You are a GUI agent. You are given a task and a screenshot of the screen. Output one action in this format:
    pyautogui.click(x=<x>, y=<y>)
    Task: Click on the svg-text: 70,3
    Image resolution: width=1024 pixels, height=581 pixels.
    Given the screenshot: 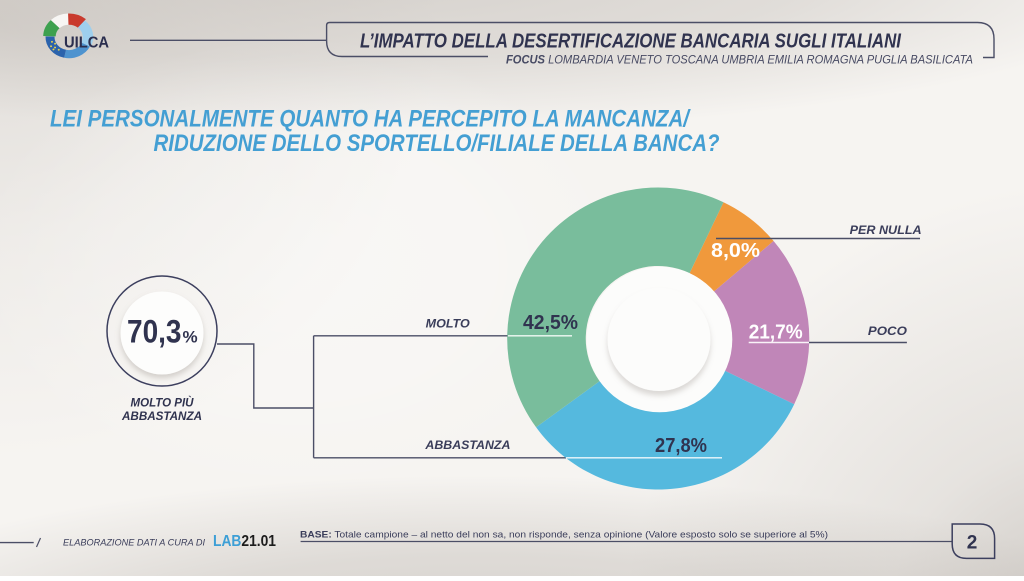 What is the action you would take?
    pyautogui.click(x=154, y=332)
    